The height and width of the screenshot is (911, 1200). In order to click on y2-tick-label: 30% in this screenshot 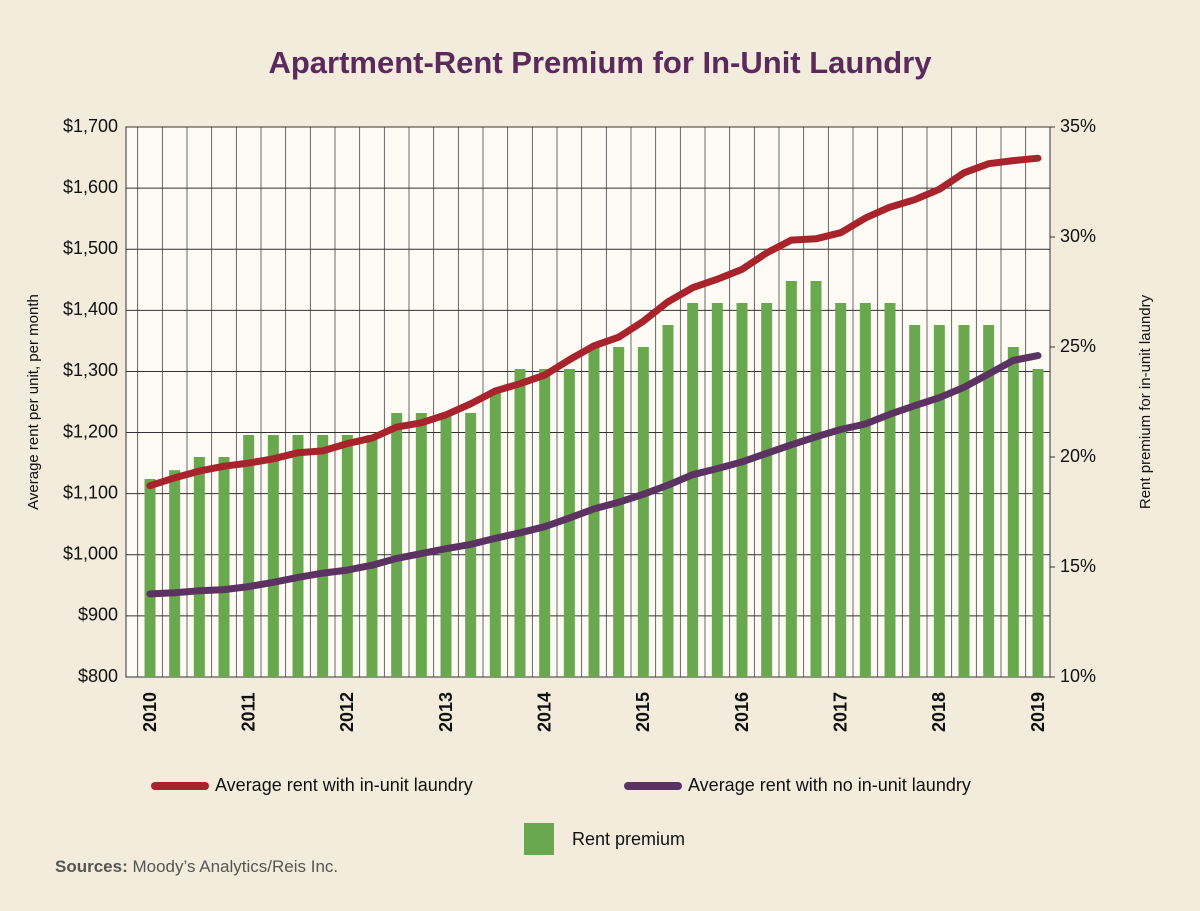, I will do `click(1078, 236)`.